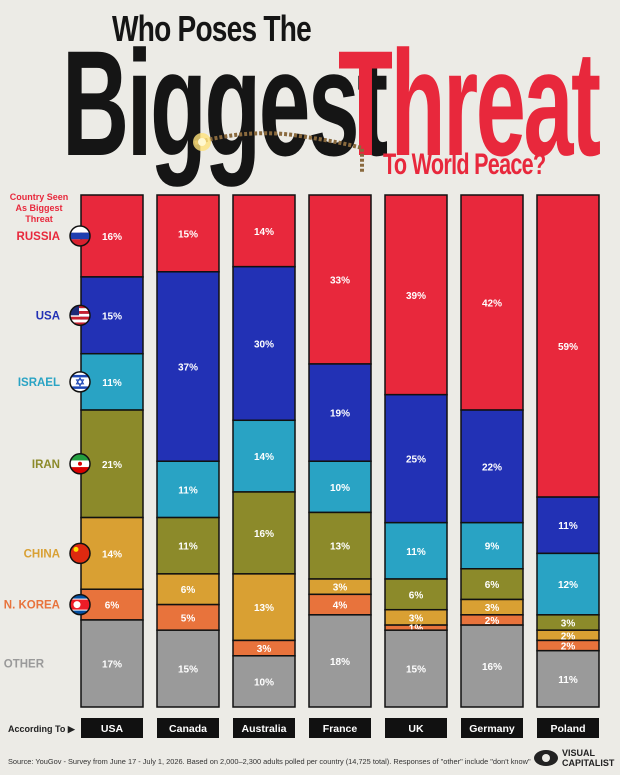 The height and width of the screenshot is (775, 620). I want to click on according-to-label: According To ▶, so click(42, 729).